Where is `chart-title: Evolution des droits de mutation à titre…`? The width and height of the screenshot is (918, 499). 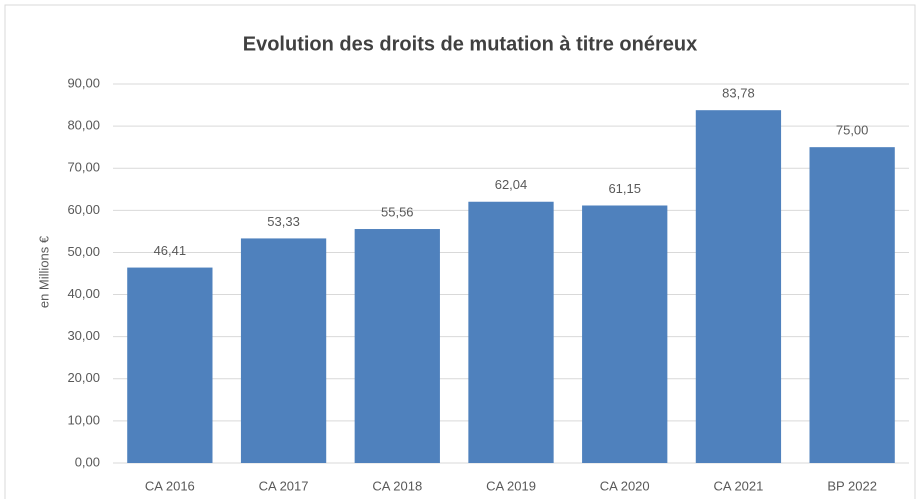
chart-title: Evolution des droits de mutation à titre… is located at coordinates (470, 44).